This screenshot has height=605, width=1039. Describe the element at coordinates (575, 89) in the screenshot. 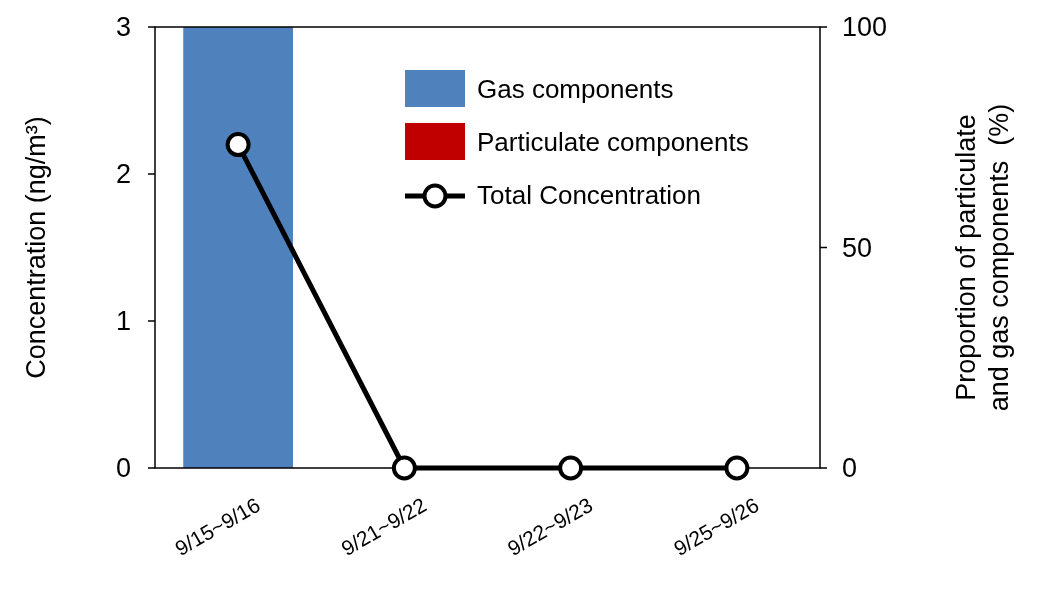

I see `legend-label: Gas components` at that location.